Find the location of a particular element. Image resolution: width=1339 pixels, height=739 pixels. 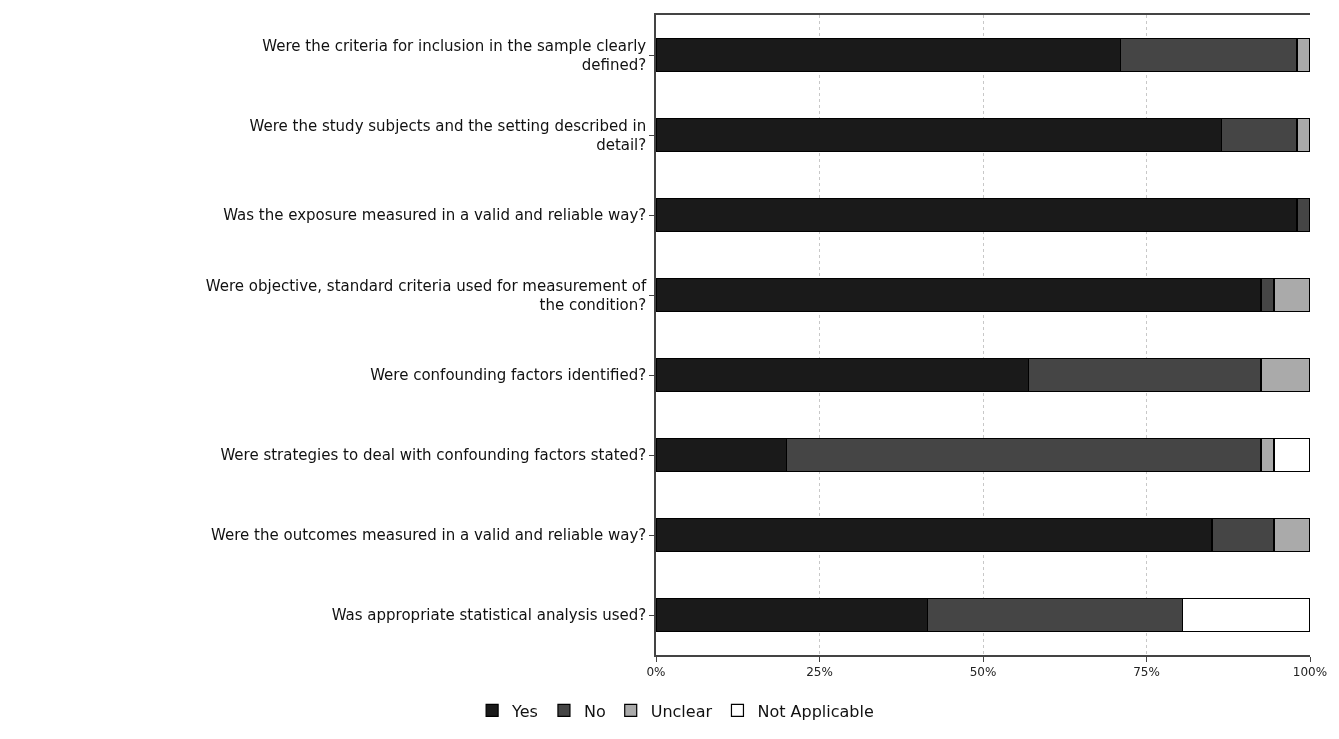

y-tick-label: Were the outcomes measured in a valid and reliable way? is located at coordinates (429, 535).